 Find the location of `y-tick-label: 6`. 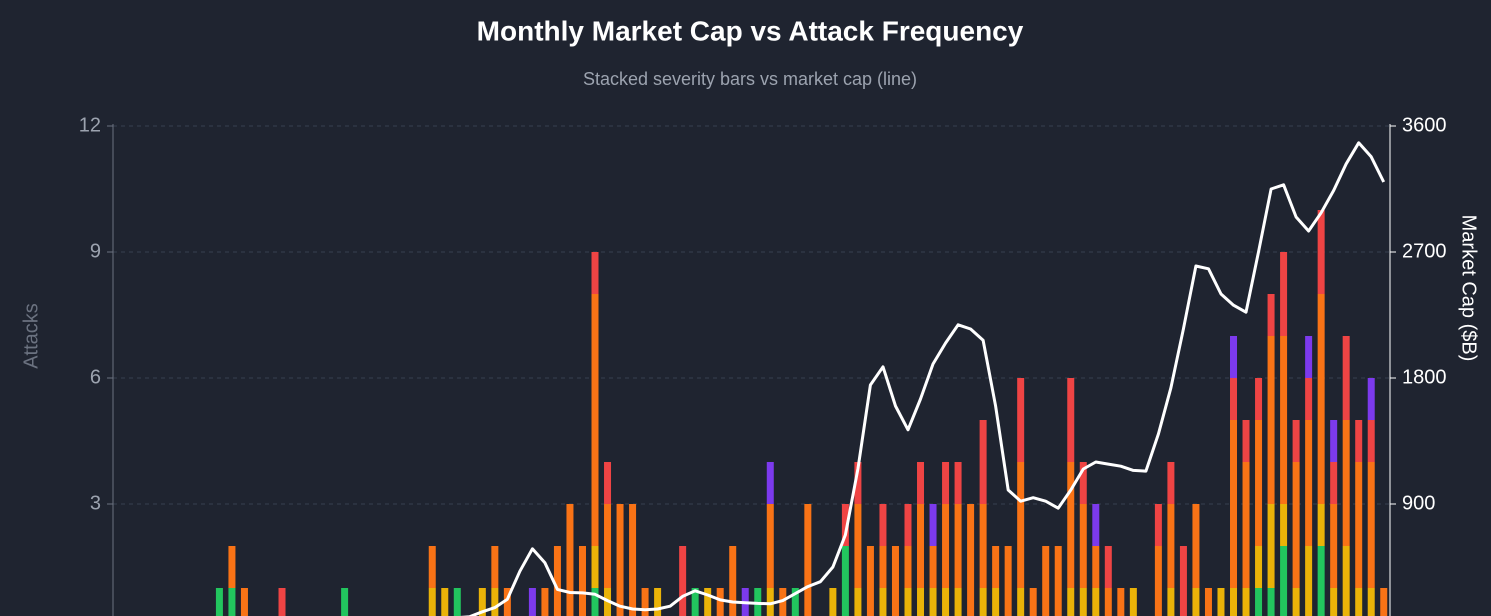

y-tick-label: 6 is located at coordinates (95, 377).